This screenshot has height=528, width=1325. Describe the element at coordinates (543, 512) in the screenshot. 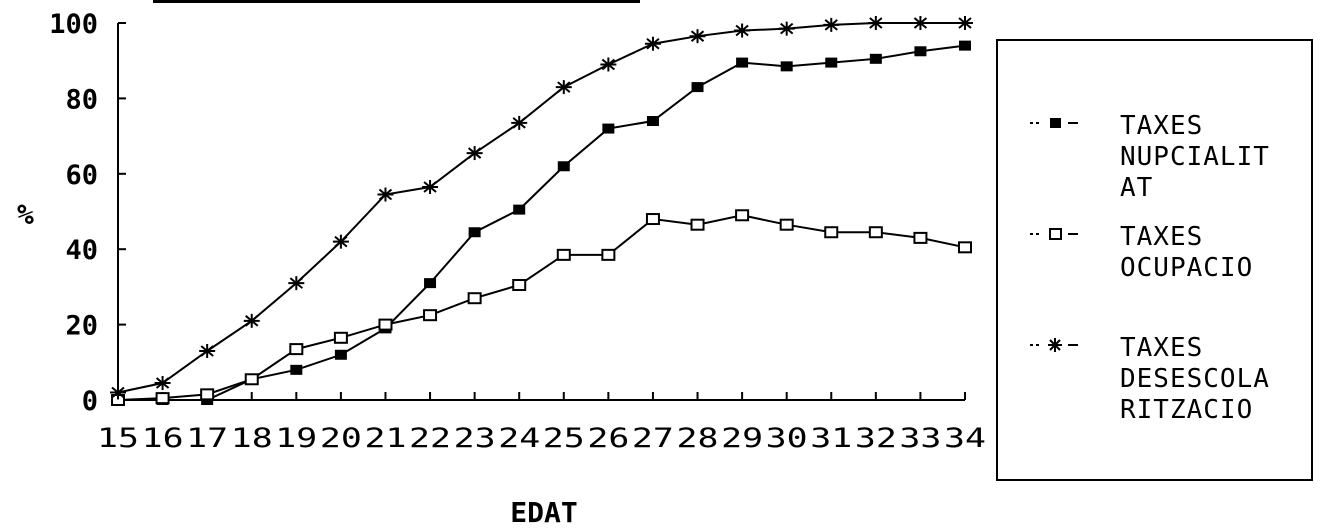

I see `x-axis-label: EDAT` at that location.